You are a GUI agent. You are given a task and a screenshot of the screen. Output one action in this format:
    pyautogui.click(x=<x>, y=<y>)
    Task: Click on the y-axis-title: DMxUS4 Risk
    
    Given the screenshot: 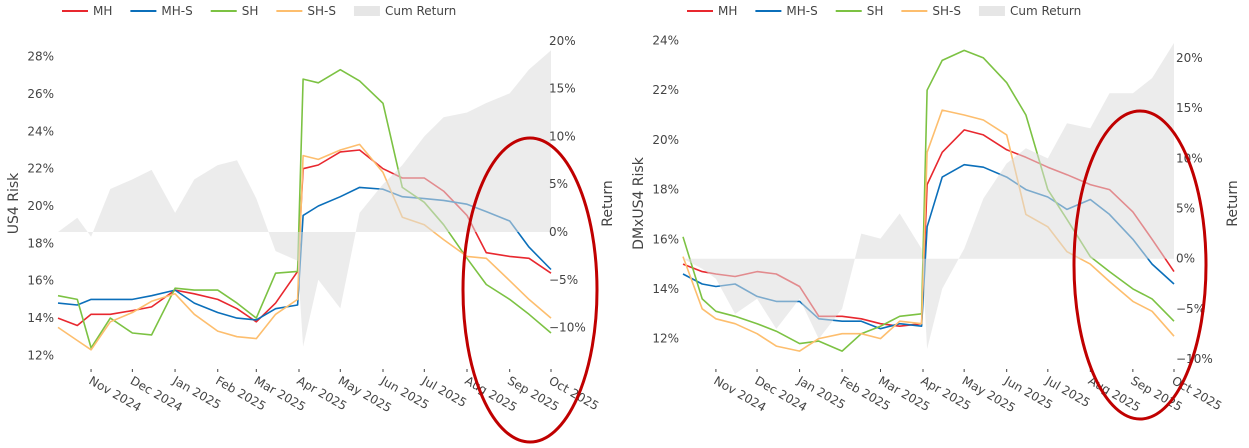 What is the action you would take?
    pyautogui.click(x=639, y=203)
    